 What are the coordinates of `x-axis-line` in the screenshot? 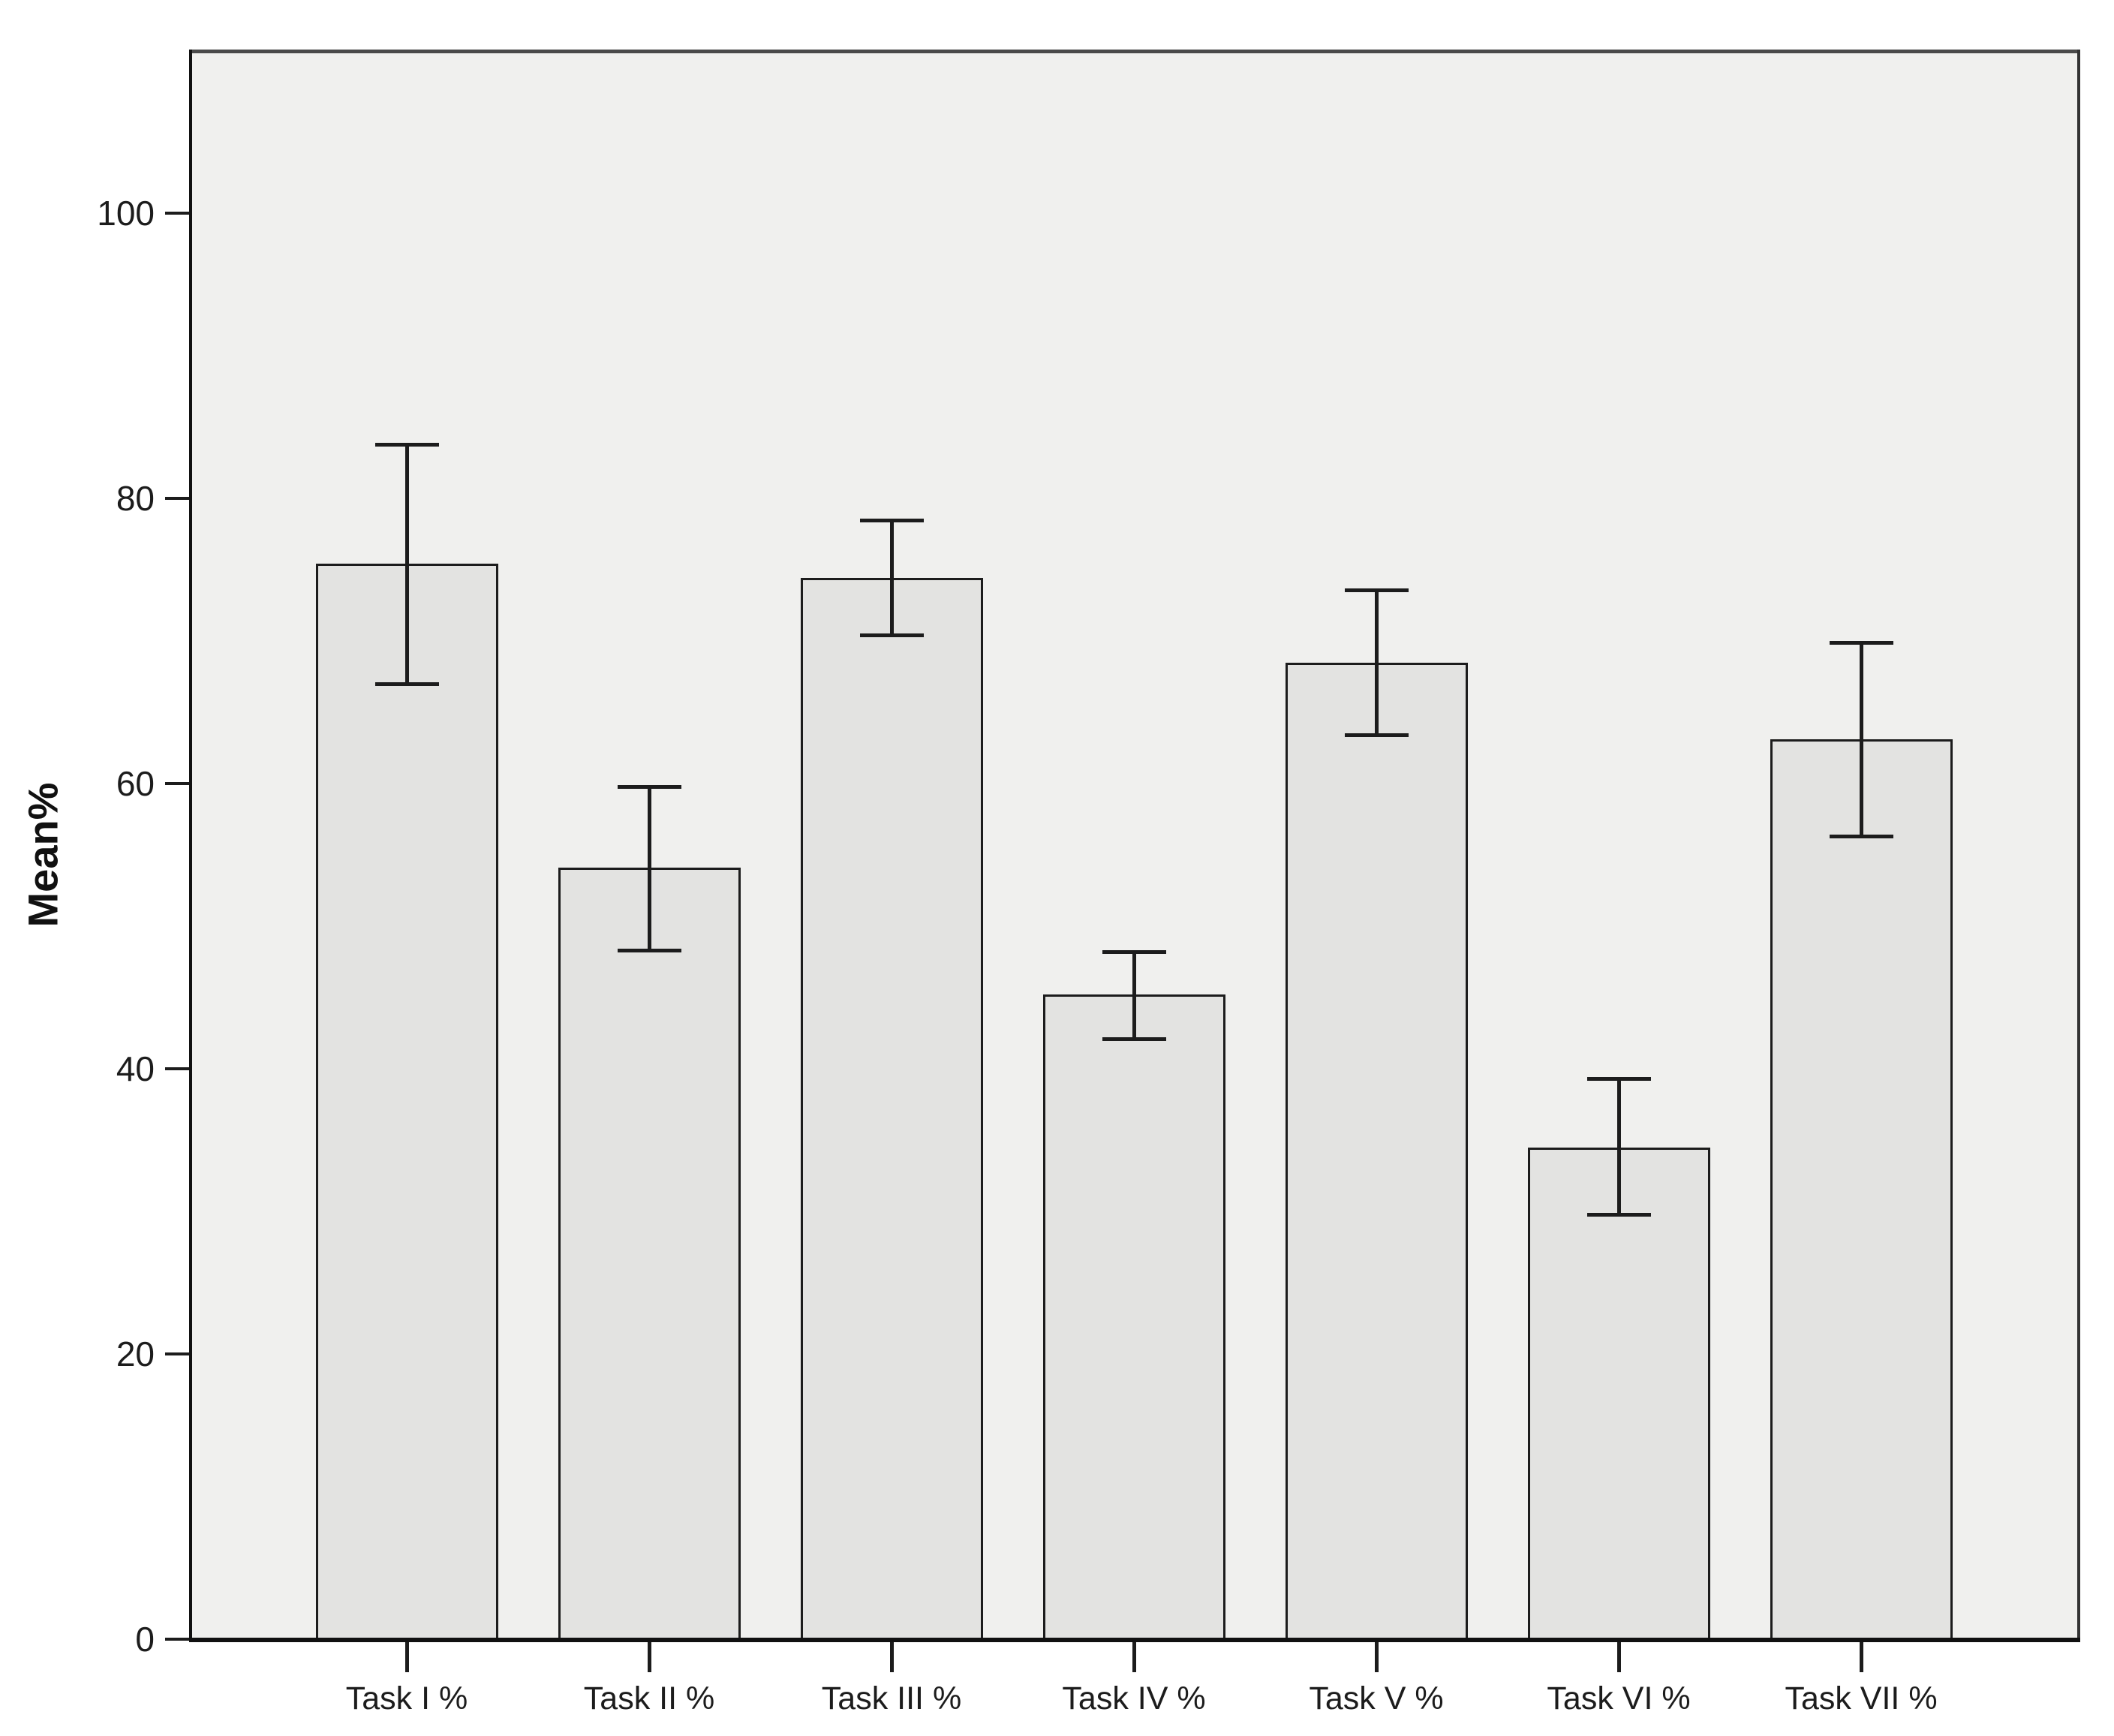 It's located at (1135, 1640).